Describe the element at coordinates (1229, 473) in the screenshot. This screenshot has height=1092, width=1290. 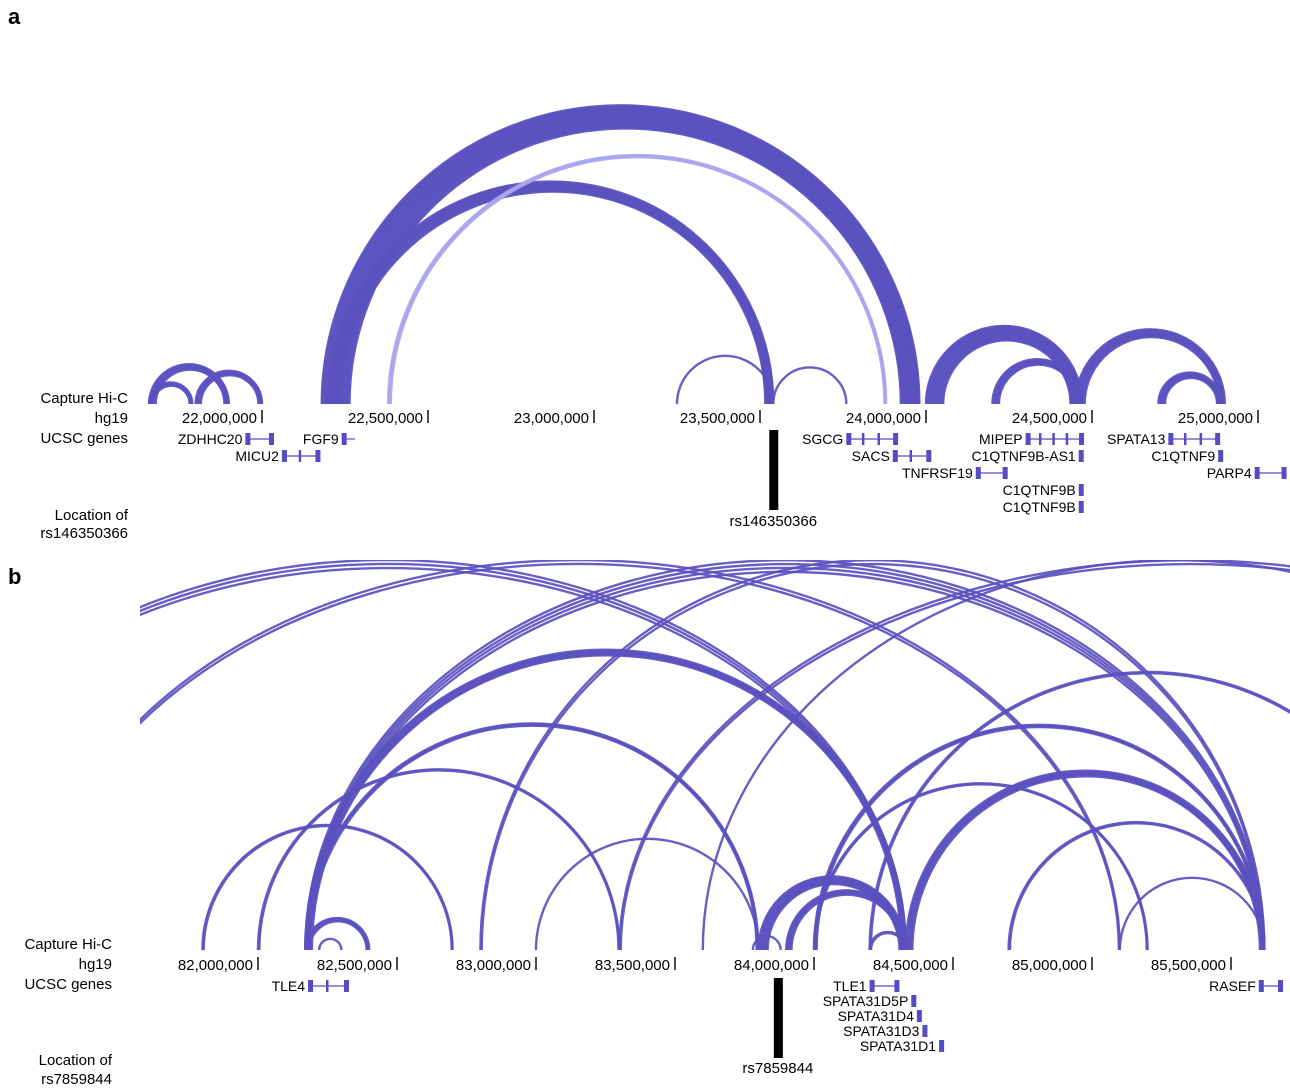
I see `gene-label: PARP4` at that location.